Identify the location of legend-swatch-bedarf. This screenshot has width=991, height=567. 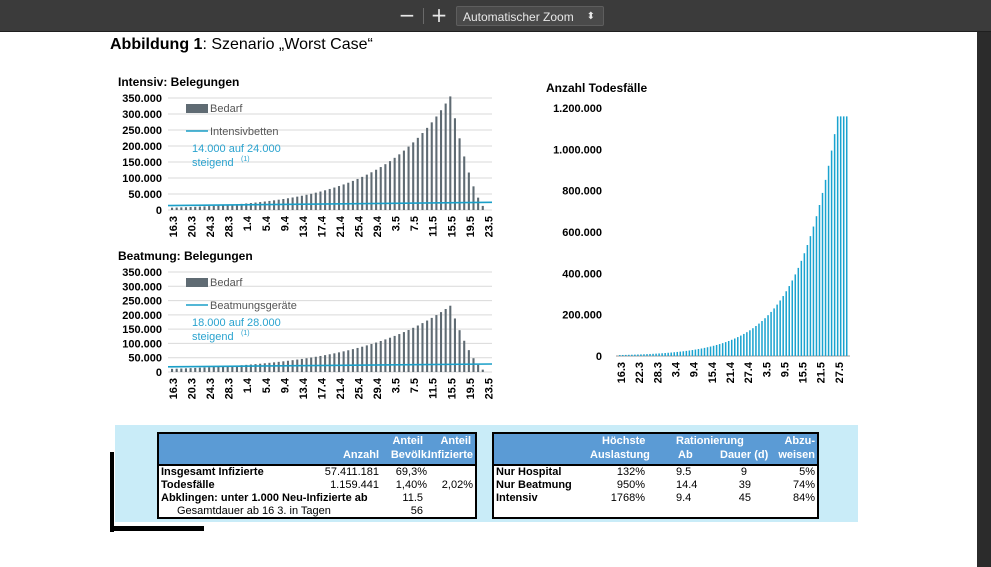
(197, 108).